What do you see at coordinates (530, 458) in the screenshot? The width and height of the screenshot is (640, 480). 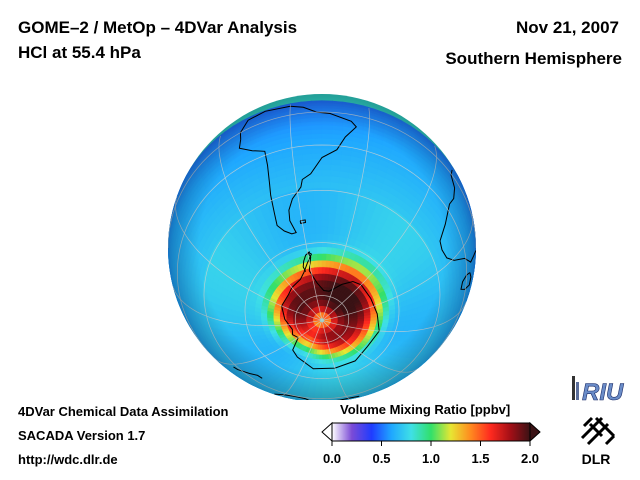 I see `colorbar-tick-label: 2.0` at bounding box center [530, 458].